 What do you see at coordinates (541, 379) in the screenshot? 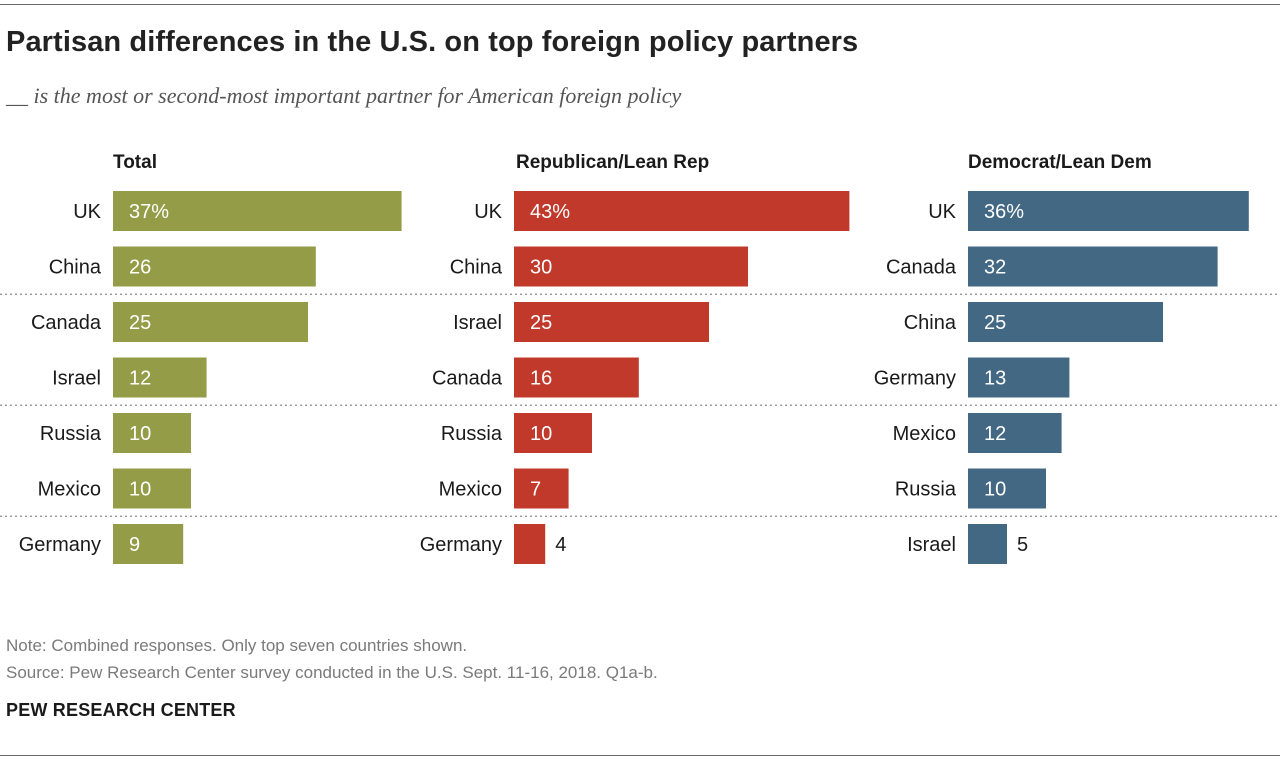
I see `value-label: 16` at bounding box center [541, 379].